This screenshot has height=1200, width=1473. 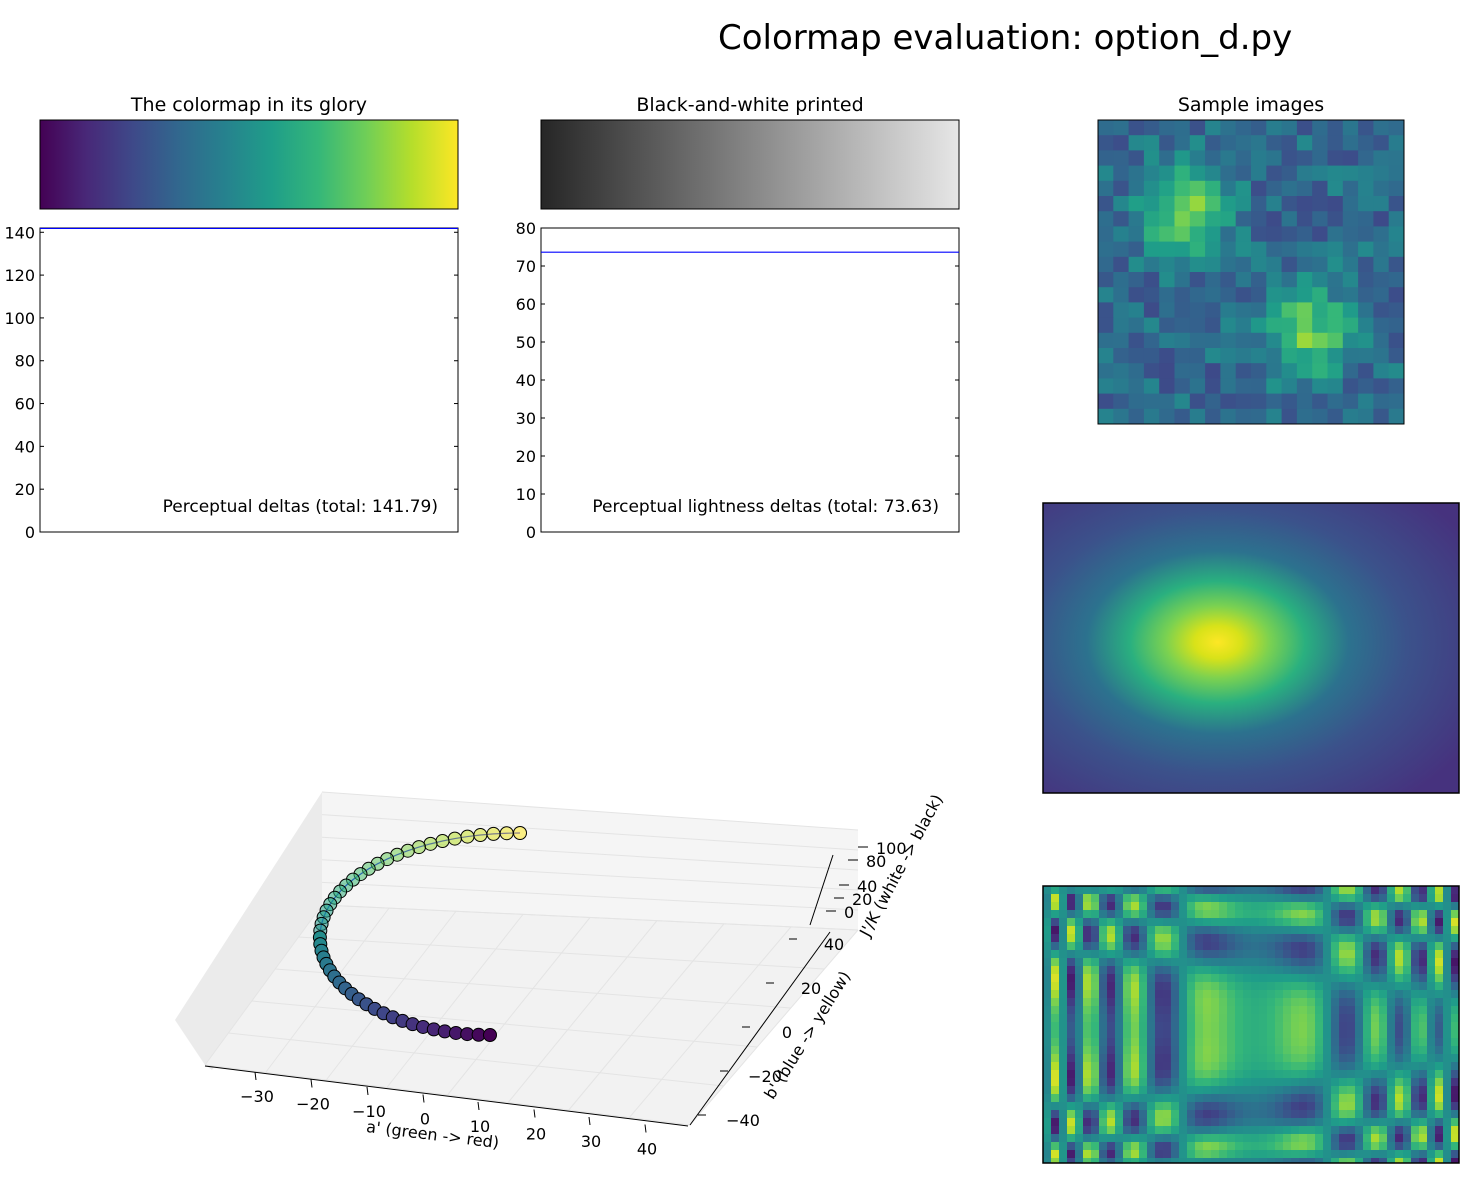 I want to click on sample-image-waves, so click(x=1251, y=1024).